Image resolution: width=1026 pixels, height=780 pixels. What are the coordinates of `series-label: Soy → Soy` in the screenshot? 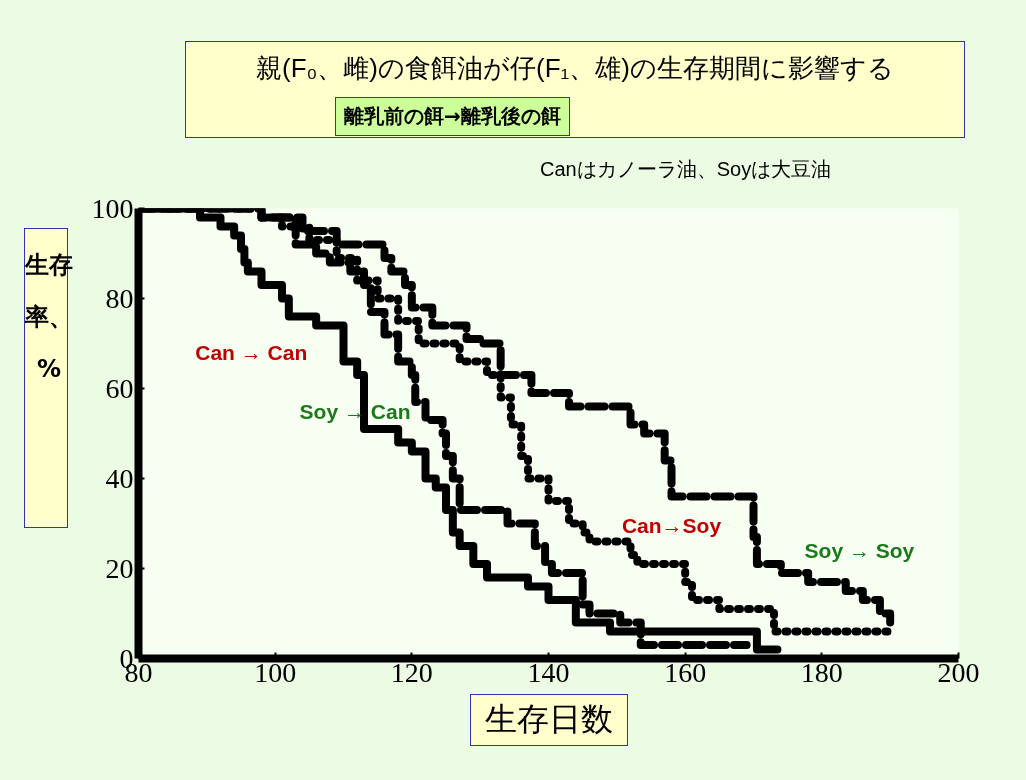 It's located at (859, 551).